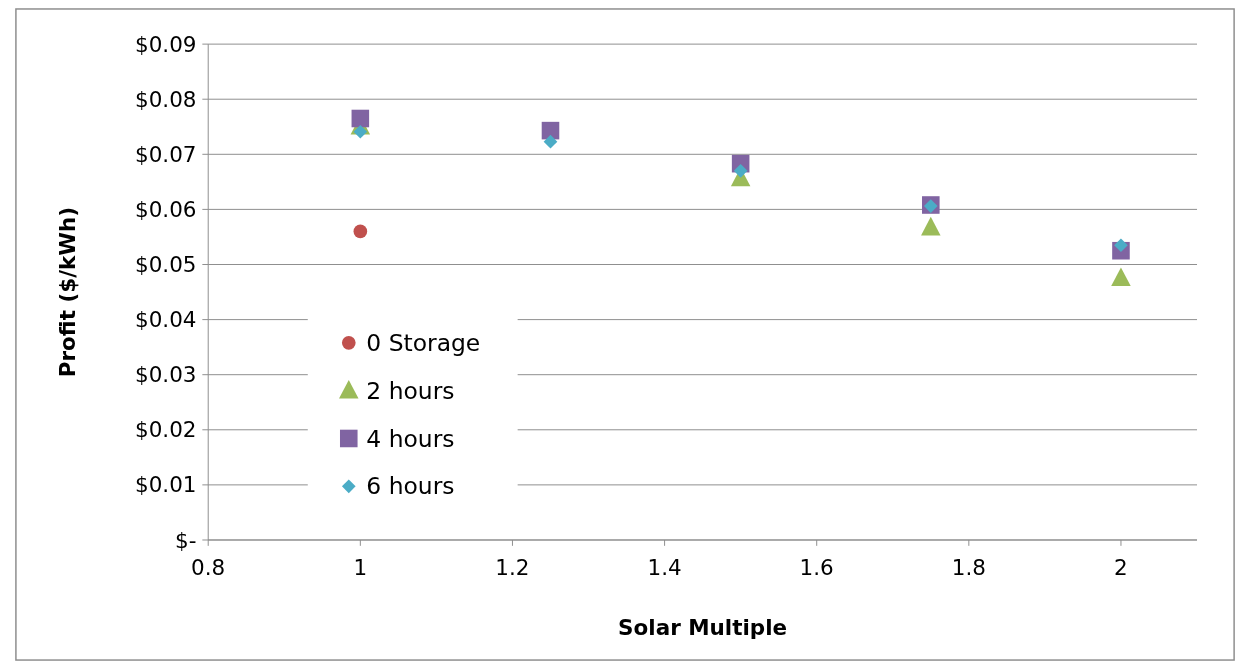 This screenshot has height=670, width=1251. Describe the element at coordinates (512, 568) in the screenshot. I see `x-tick-label: 1.2` at that location.